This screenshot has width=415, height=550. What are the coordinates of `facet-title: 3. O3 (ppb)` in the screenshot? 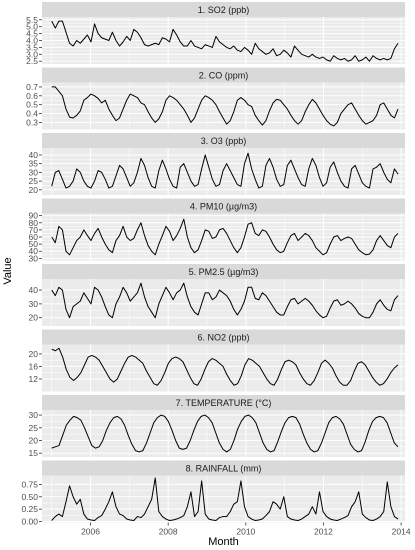 It's located at (224, 141).